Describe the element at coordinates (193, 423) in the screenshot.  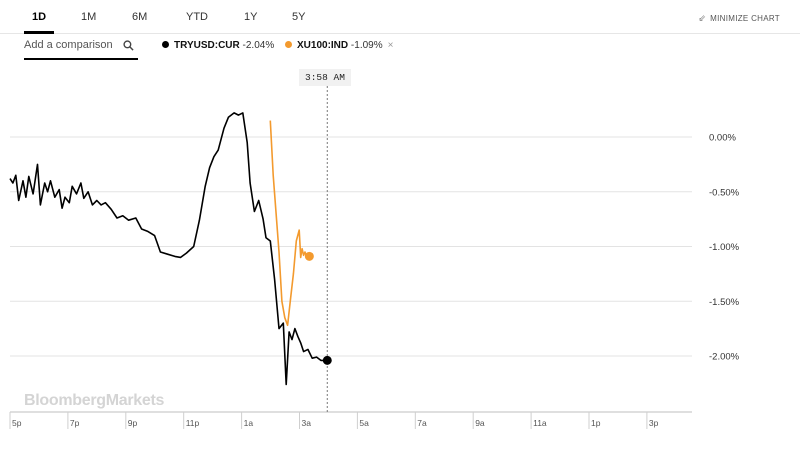
I see `x-tick-label: 11p` at that location.